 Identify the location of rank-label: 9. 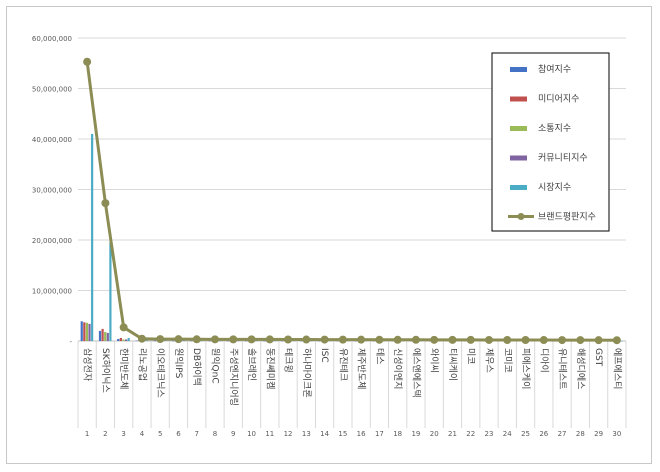
(233, 434).